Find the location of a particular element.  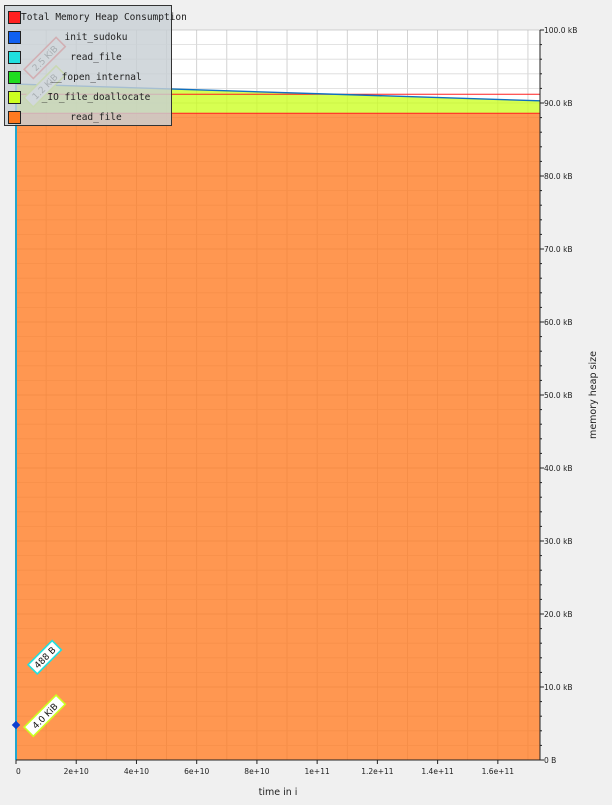

x-tick-label: 0 is located at coordinates (18, 771).